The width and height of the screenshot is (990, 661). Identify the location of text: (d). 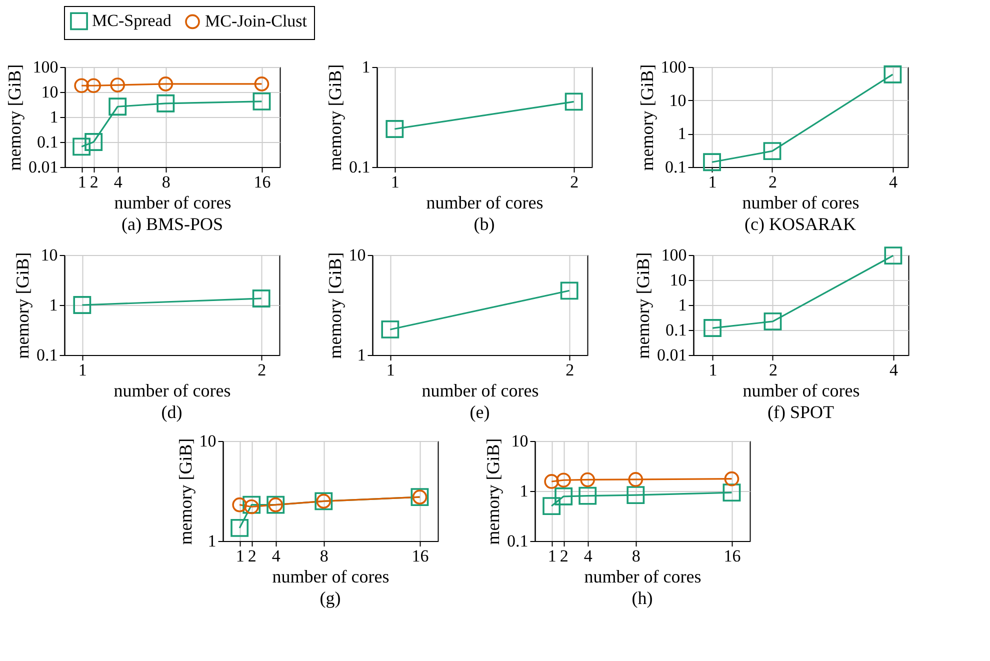
(171, 412).